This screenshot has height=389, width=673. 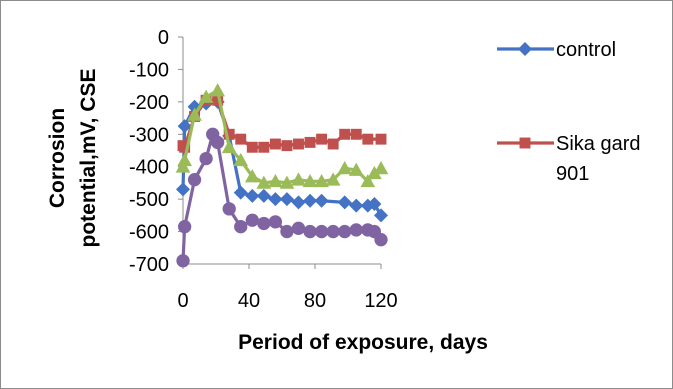 What do you see at coordinates (149, 103) in the screenshot?
I see `y-tick-label: -200` at bounding box center [149, 103].